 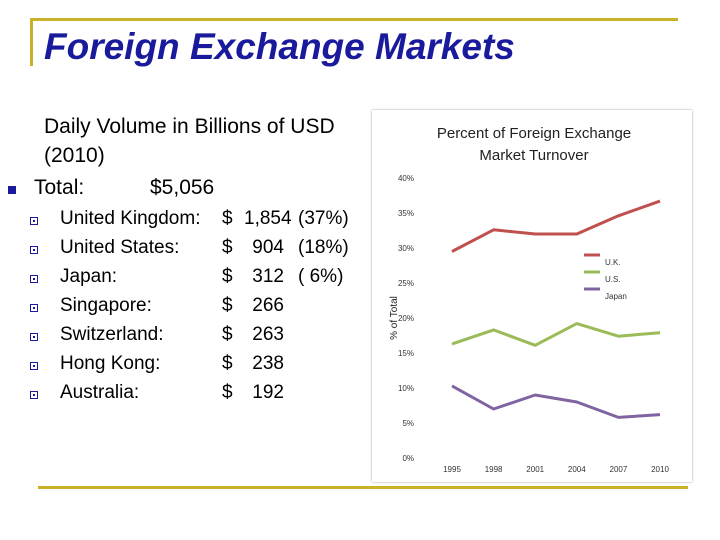 What do you see at coordinates (268, 247) in the screenshot?
I see `volume-amount: 904` at bounding box center [268, 247].